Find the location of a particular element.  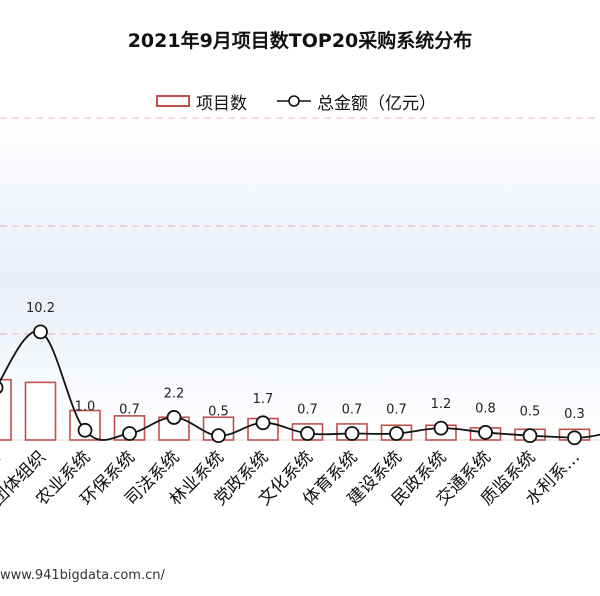

data-label-9: 0.7 is located at coordinates (396, 410).